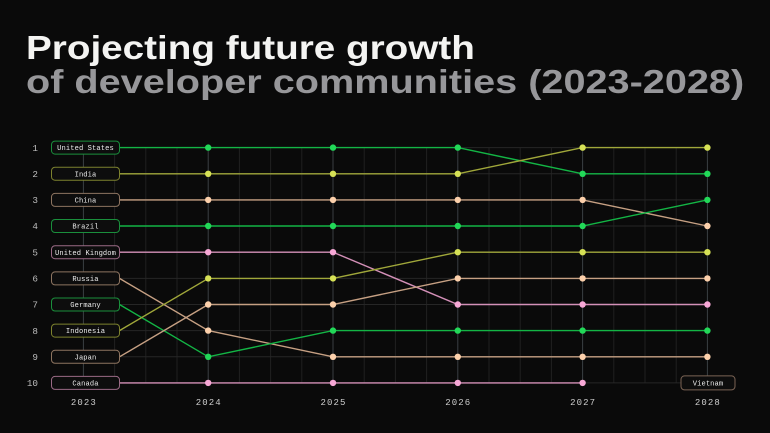  I want to click on svg-text: Brazil, so click(85, 228).